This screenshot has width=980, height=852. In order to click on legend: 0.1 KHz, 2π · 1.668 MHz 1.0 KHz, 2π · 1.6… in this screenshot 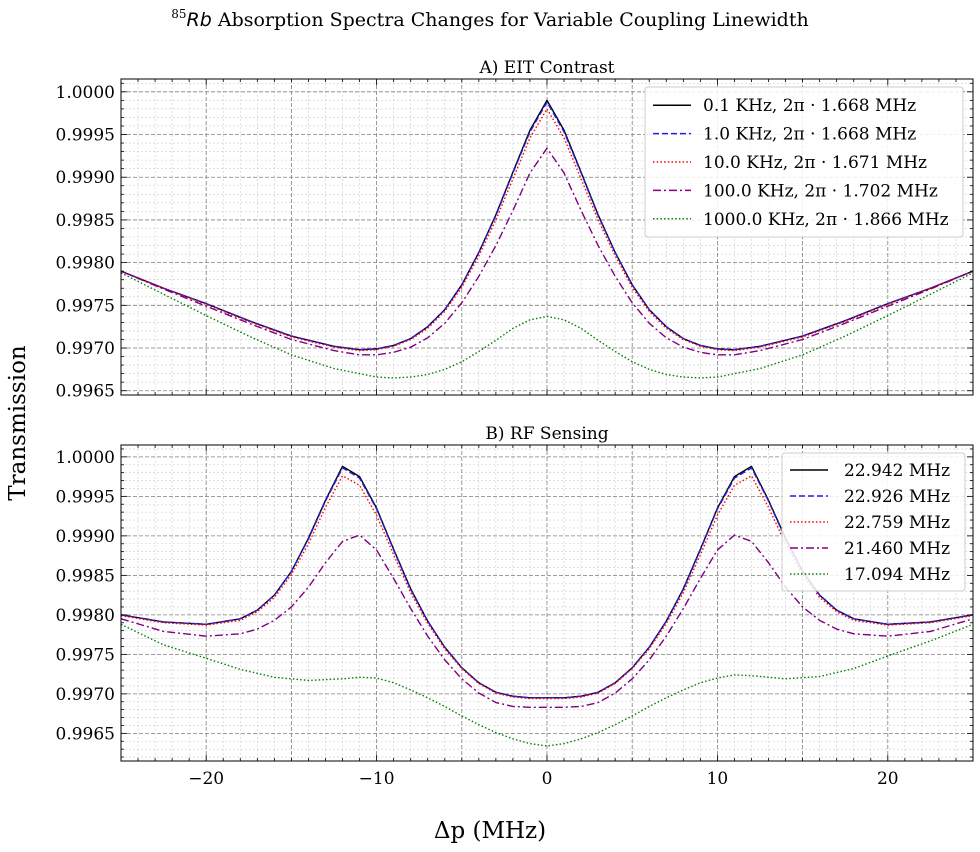, I will do `click(804, 162)`.